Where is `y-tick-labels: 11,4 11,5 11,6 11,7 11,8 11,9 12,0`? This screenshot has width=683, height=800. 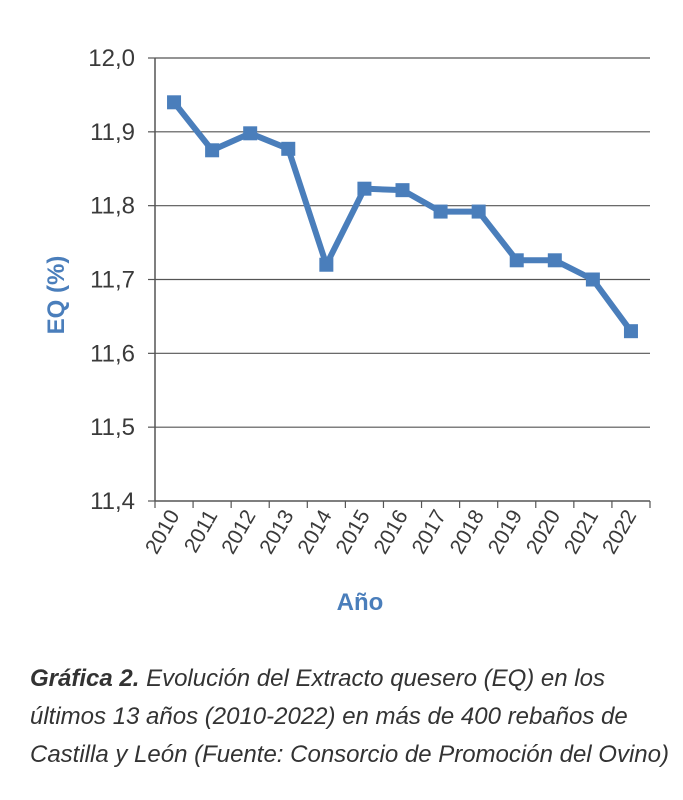 y-tick-labels: 11,4 11,5 11,6 11,7 11,8 11,9 12,0 is located at coordinates (111, 280).